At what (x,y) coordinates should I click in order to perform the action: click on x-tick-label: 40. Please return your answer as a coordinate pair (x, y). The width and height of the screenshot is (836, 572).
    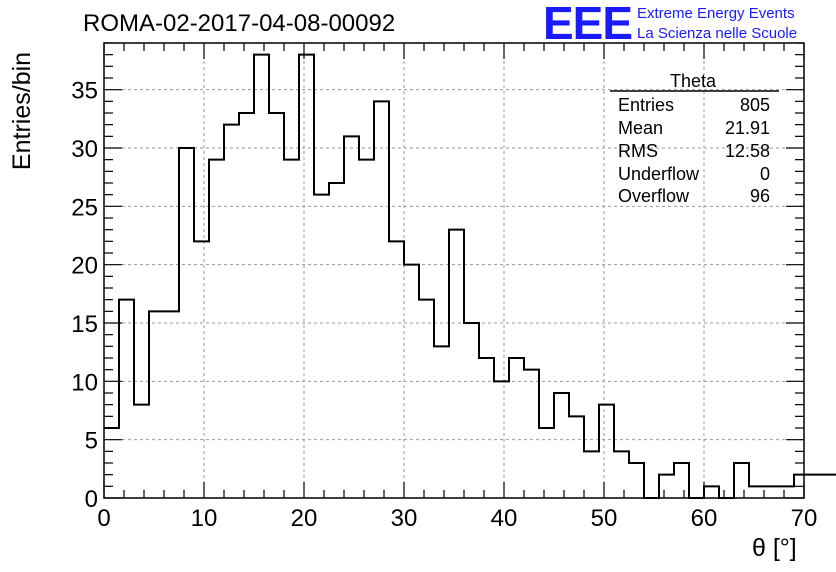
    Looking at the image, I should click on (504, 518).